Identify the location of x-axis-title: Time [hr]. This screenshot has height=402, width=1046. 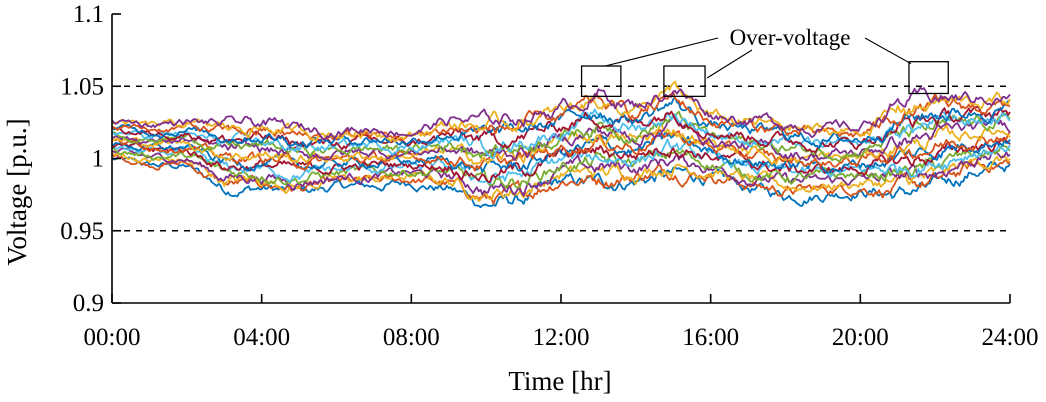
(559, 381).